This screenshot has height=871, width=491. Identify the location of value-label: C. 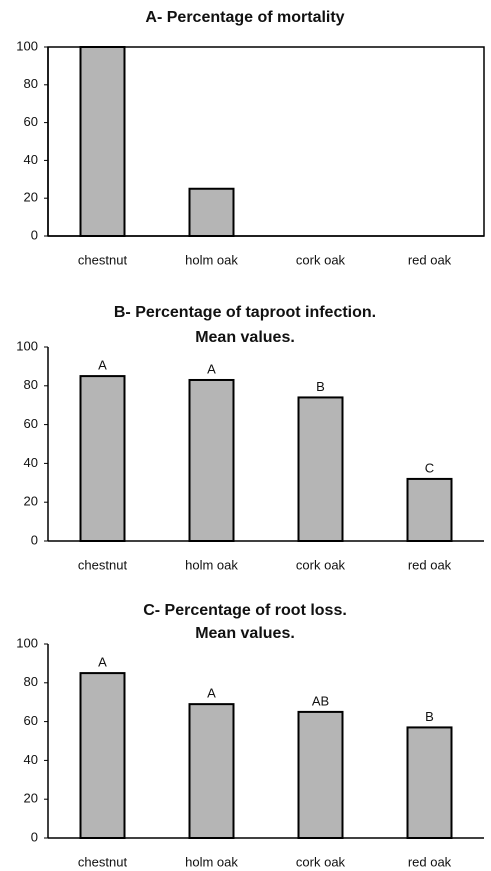
(429, 467).